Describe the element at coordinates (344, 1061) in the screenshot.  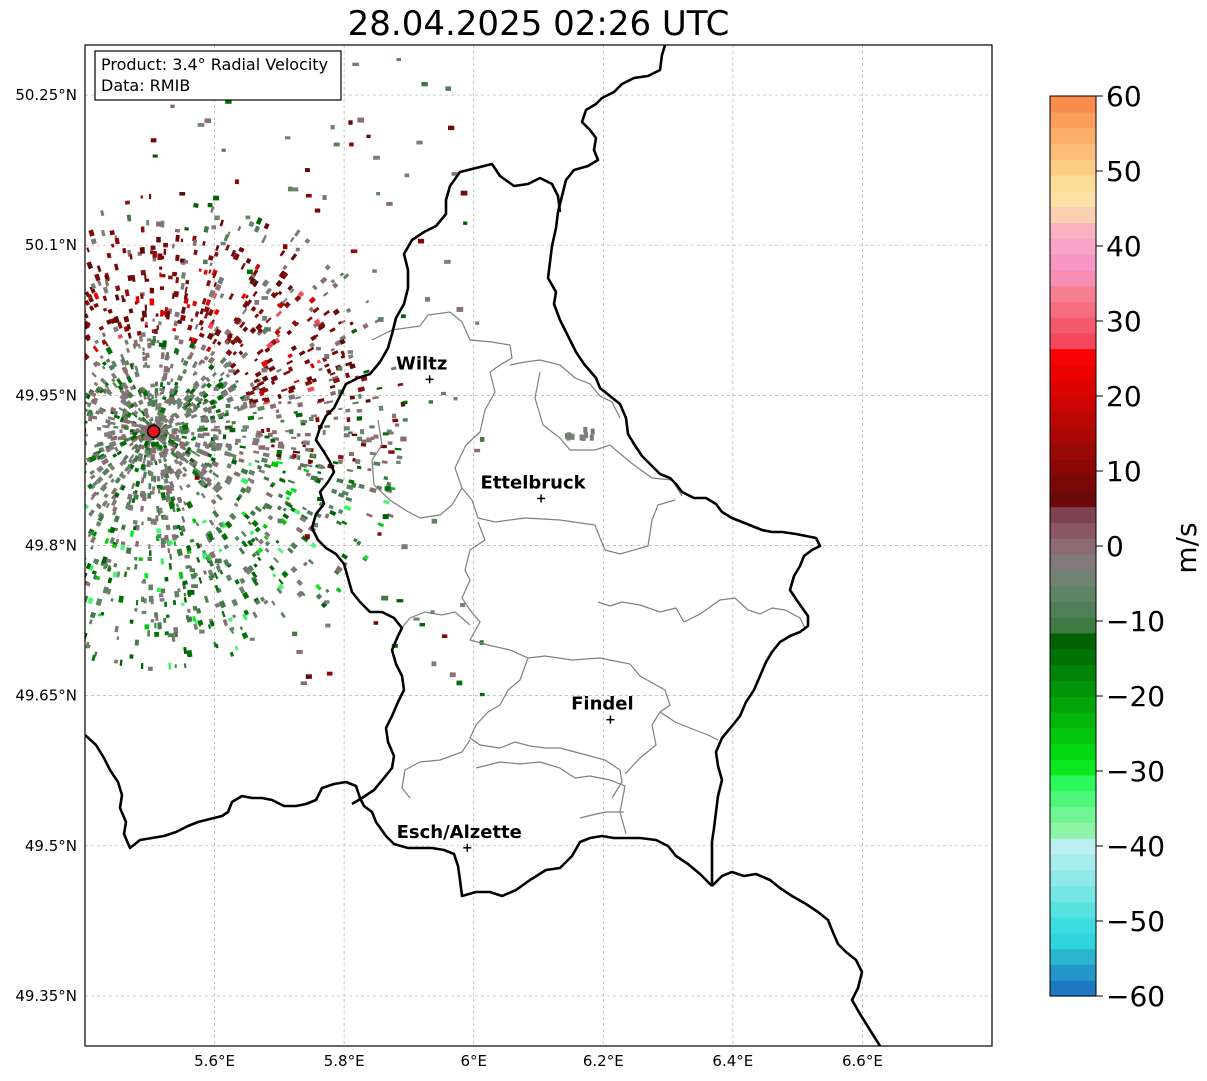
I see `lon-tick-label: 5.8°E` at that location.